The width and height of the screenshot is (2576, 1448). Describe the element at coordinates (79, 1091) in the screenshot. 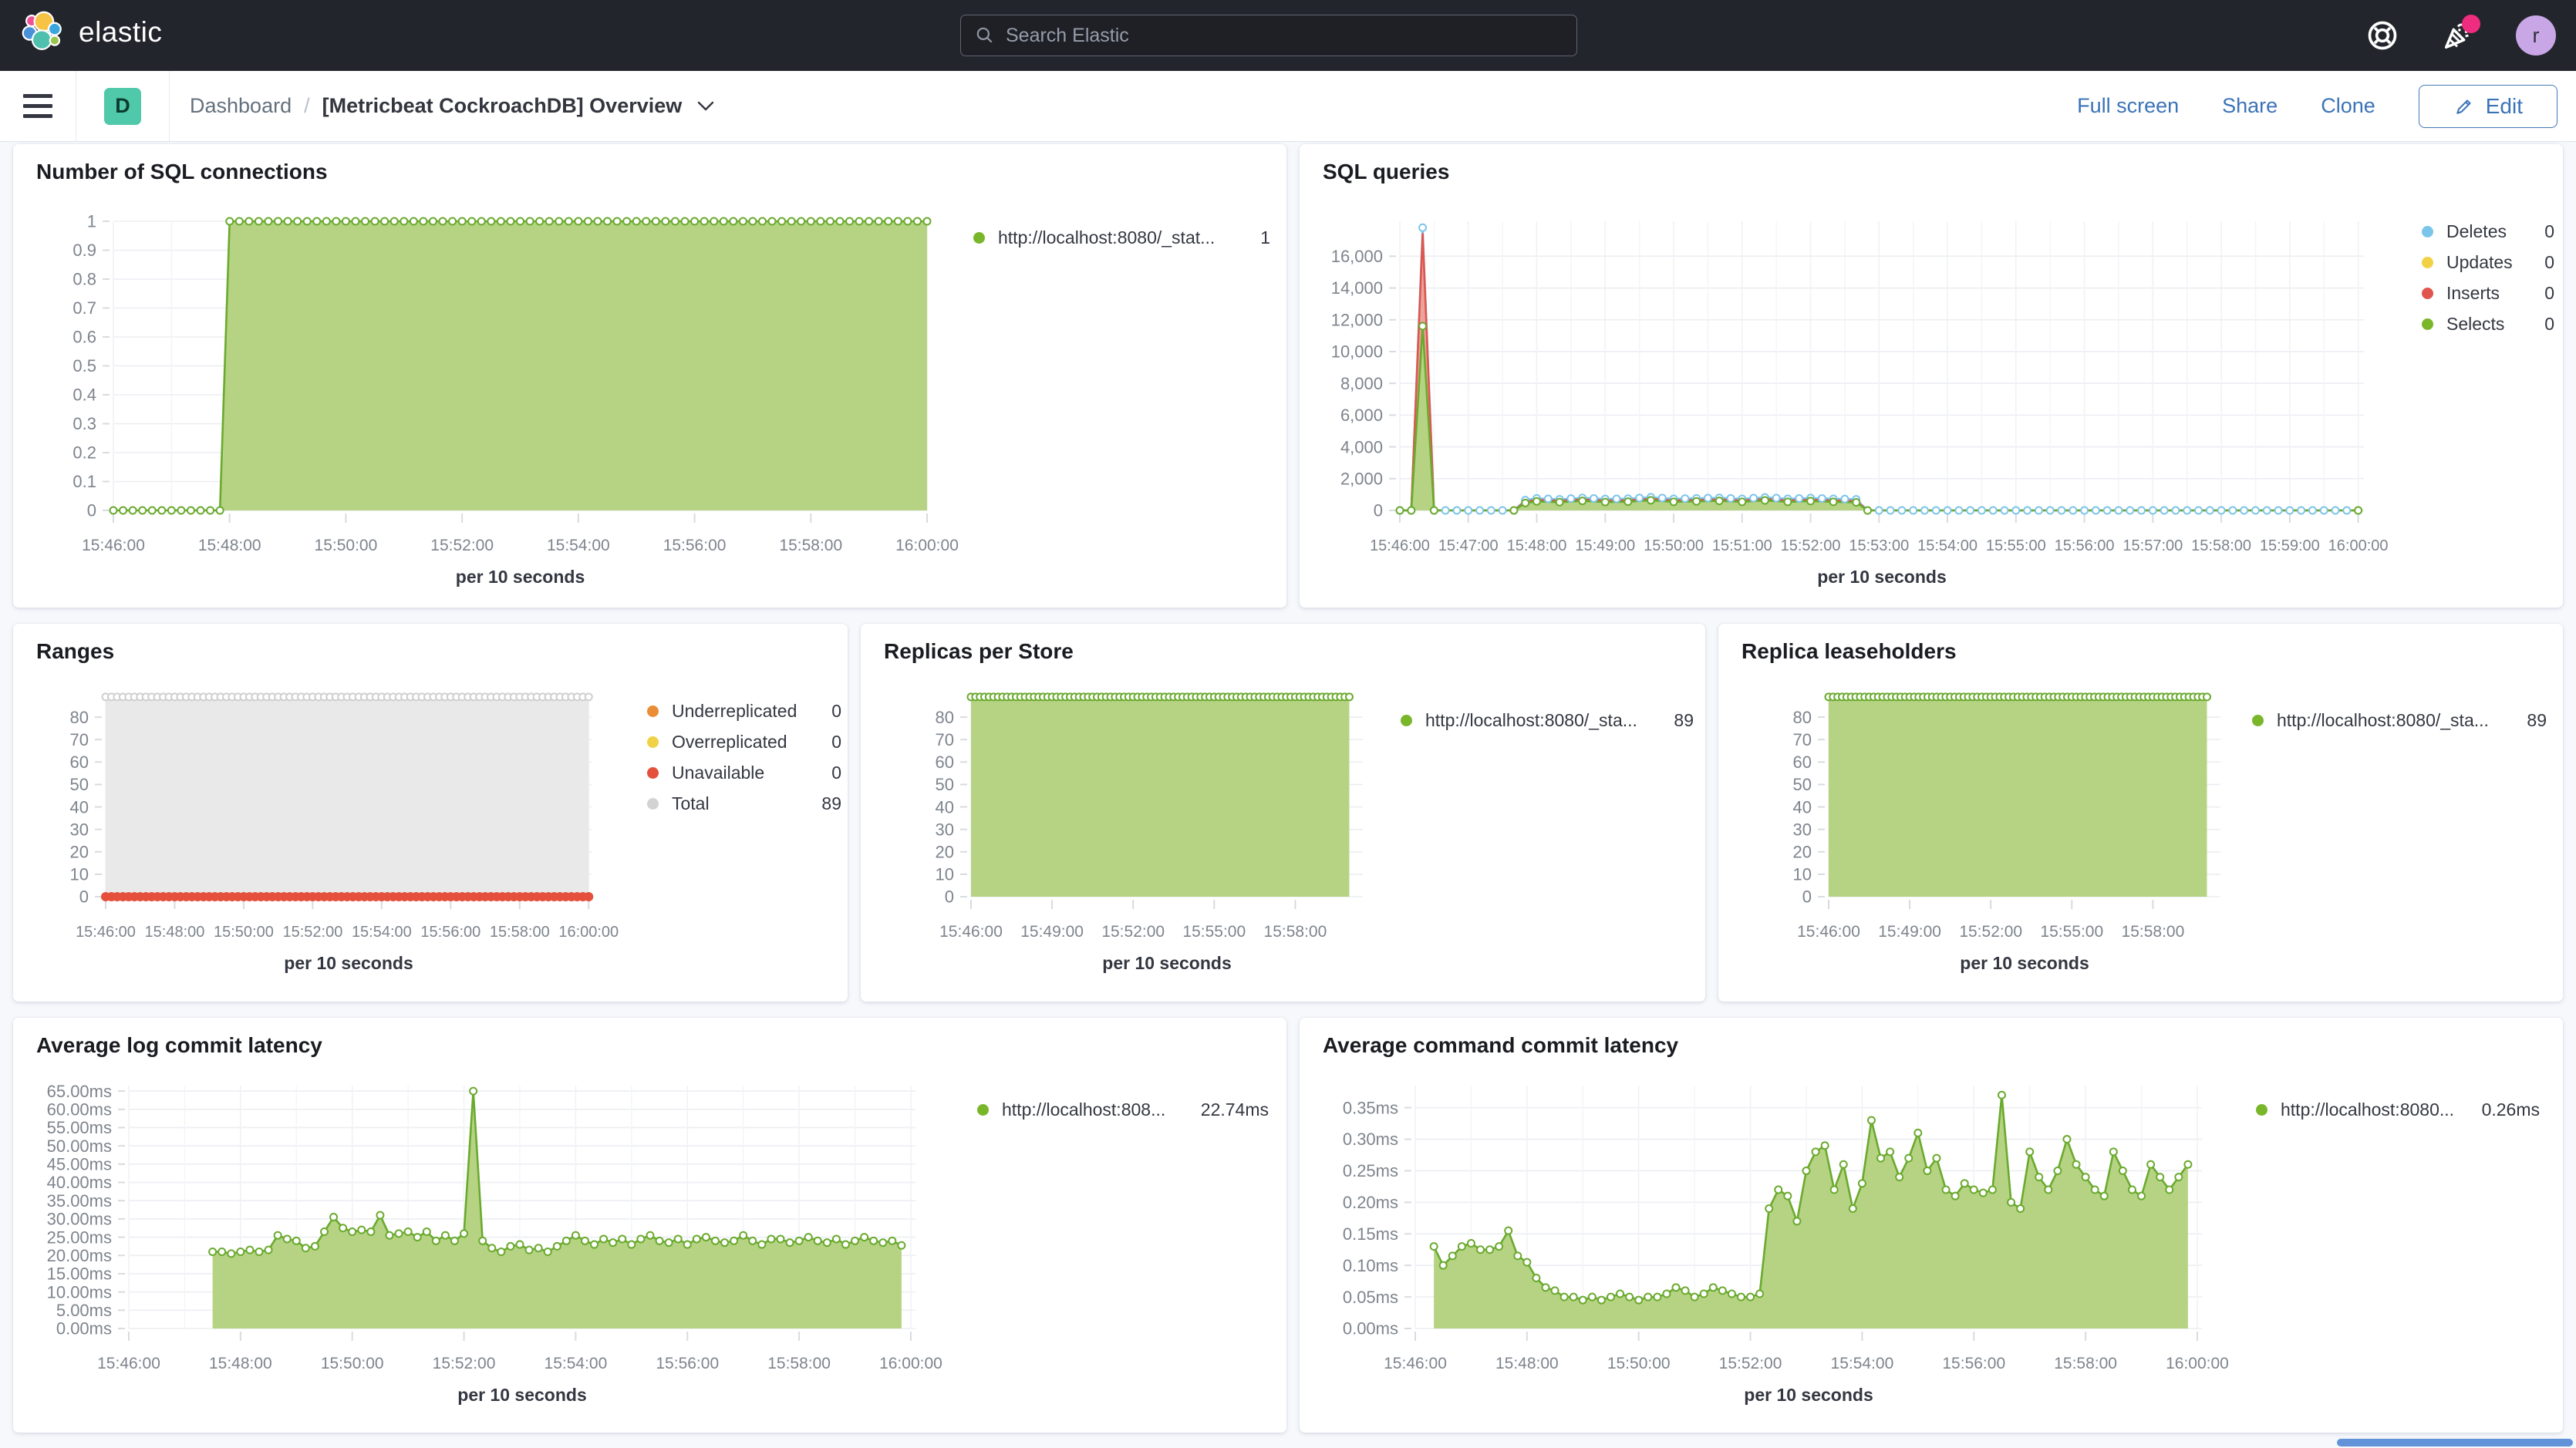

I see `svg-text: 65.00ms` at that location.